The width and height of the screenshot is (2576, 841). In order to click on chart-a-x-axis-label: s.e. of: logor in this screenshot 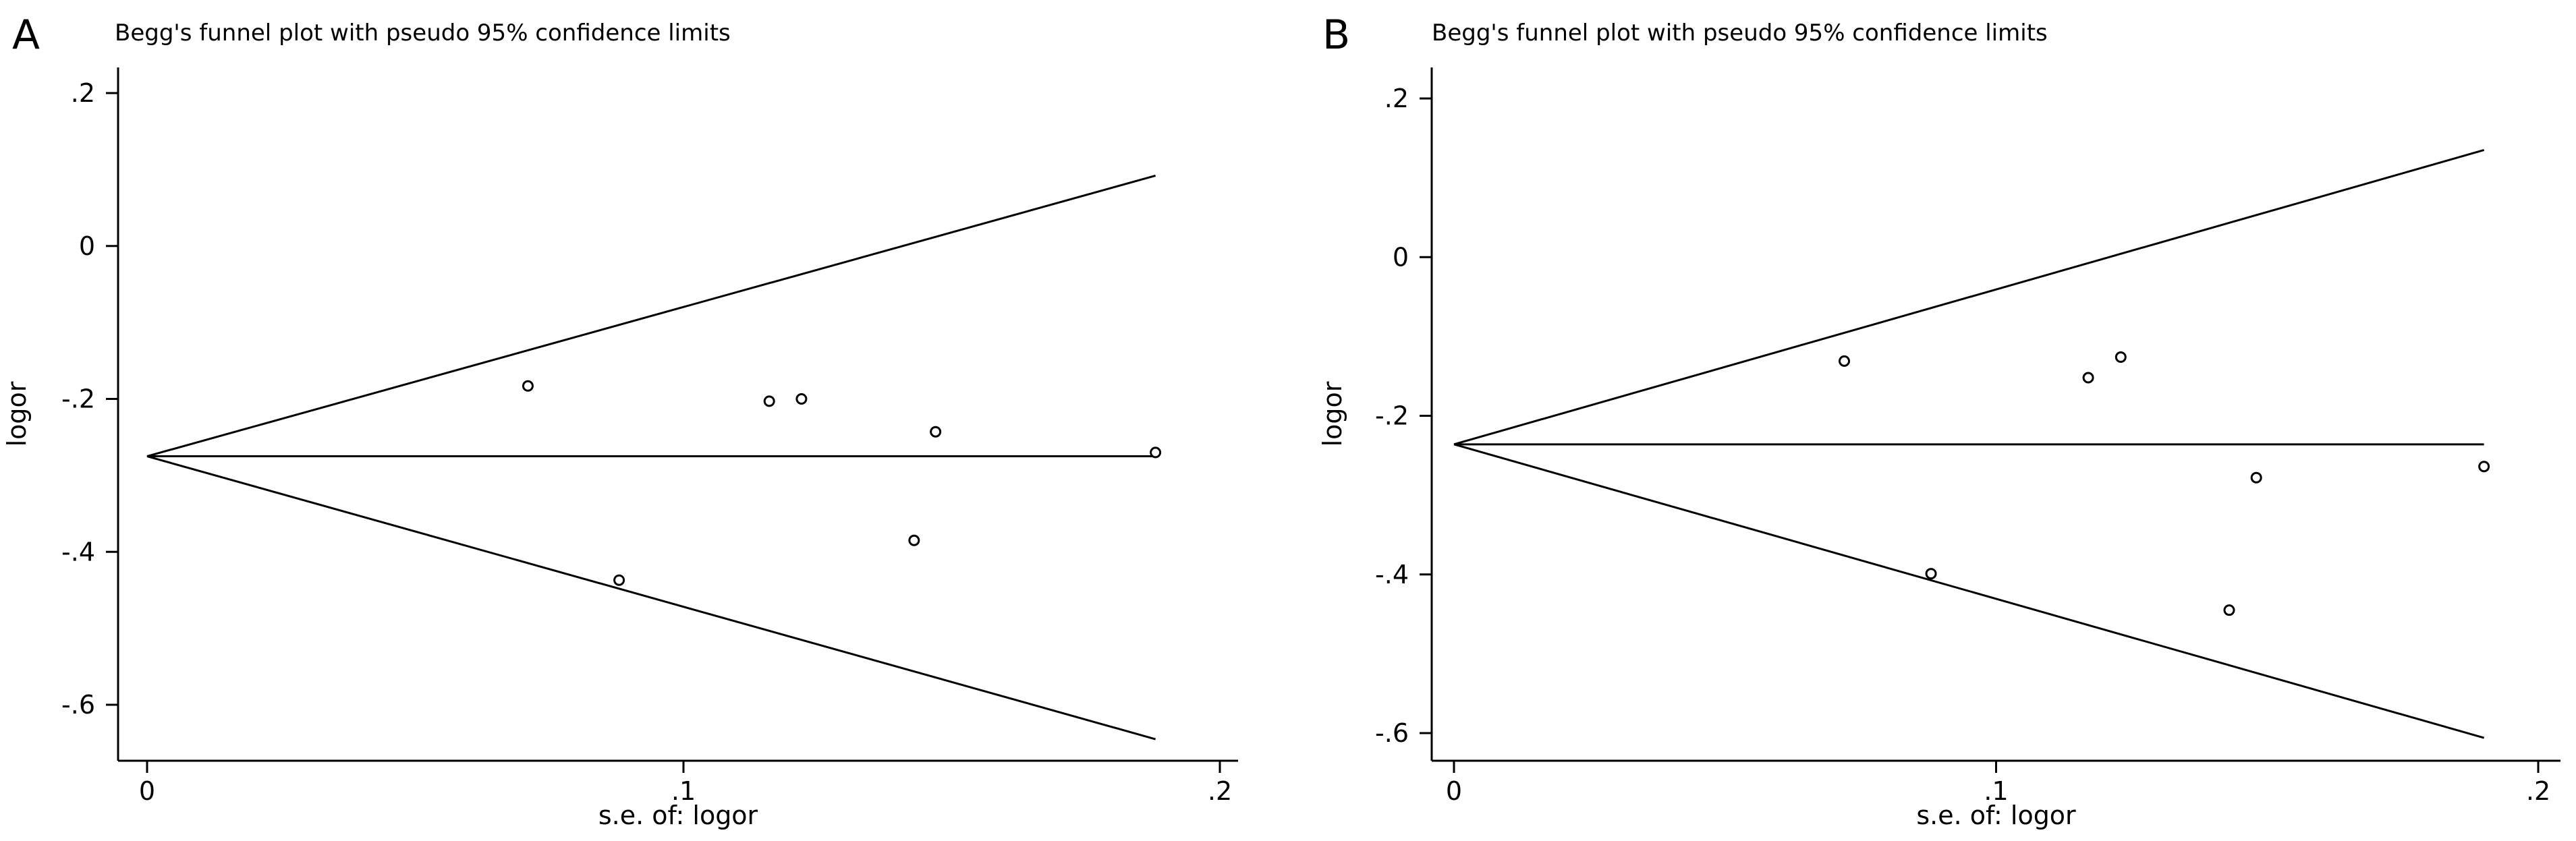, I will do `click(678, 816)`.